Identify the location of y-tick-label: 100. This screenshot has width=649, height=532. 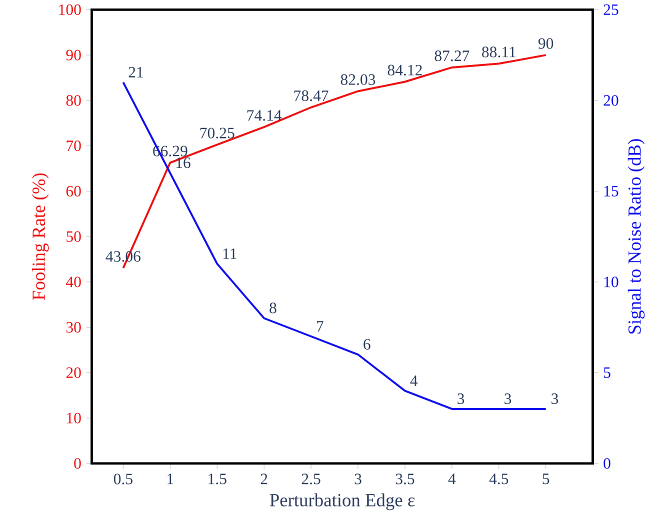
(70, 9).